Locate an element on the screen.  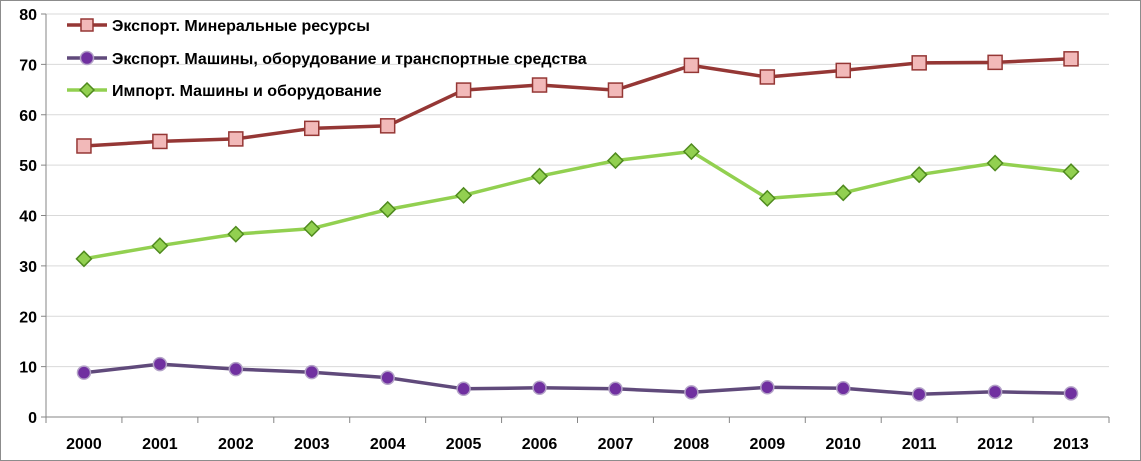
x-tick-label: 2010 is located at coordinates (843, 444).